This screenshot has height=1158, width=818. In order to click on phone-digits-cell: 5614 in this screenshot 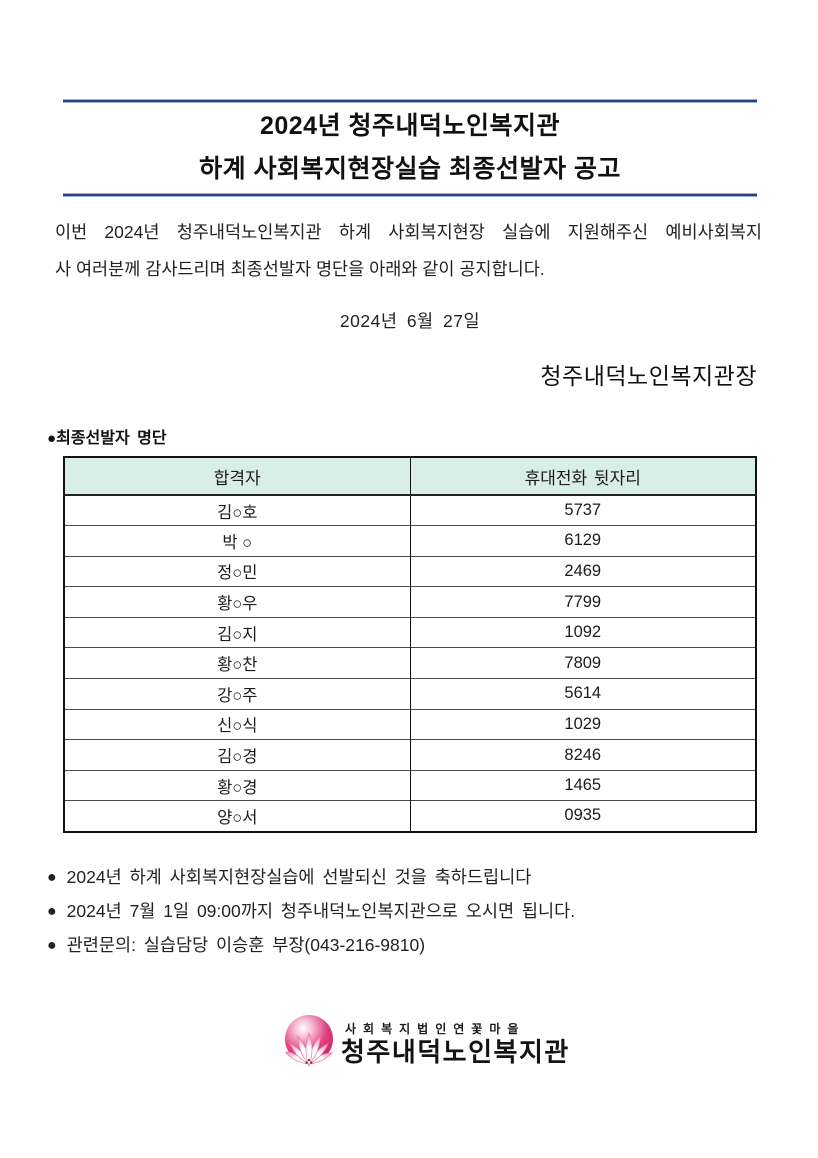, I will do `click(582, 694)`.